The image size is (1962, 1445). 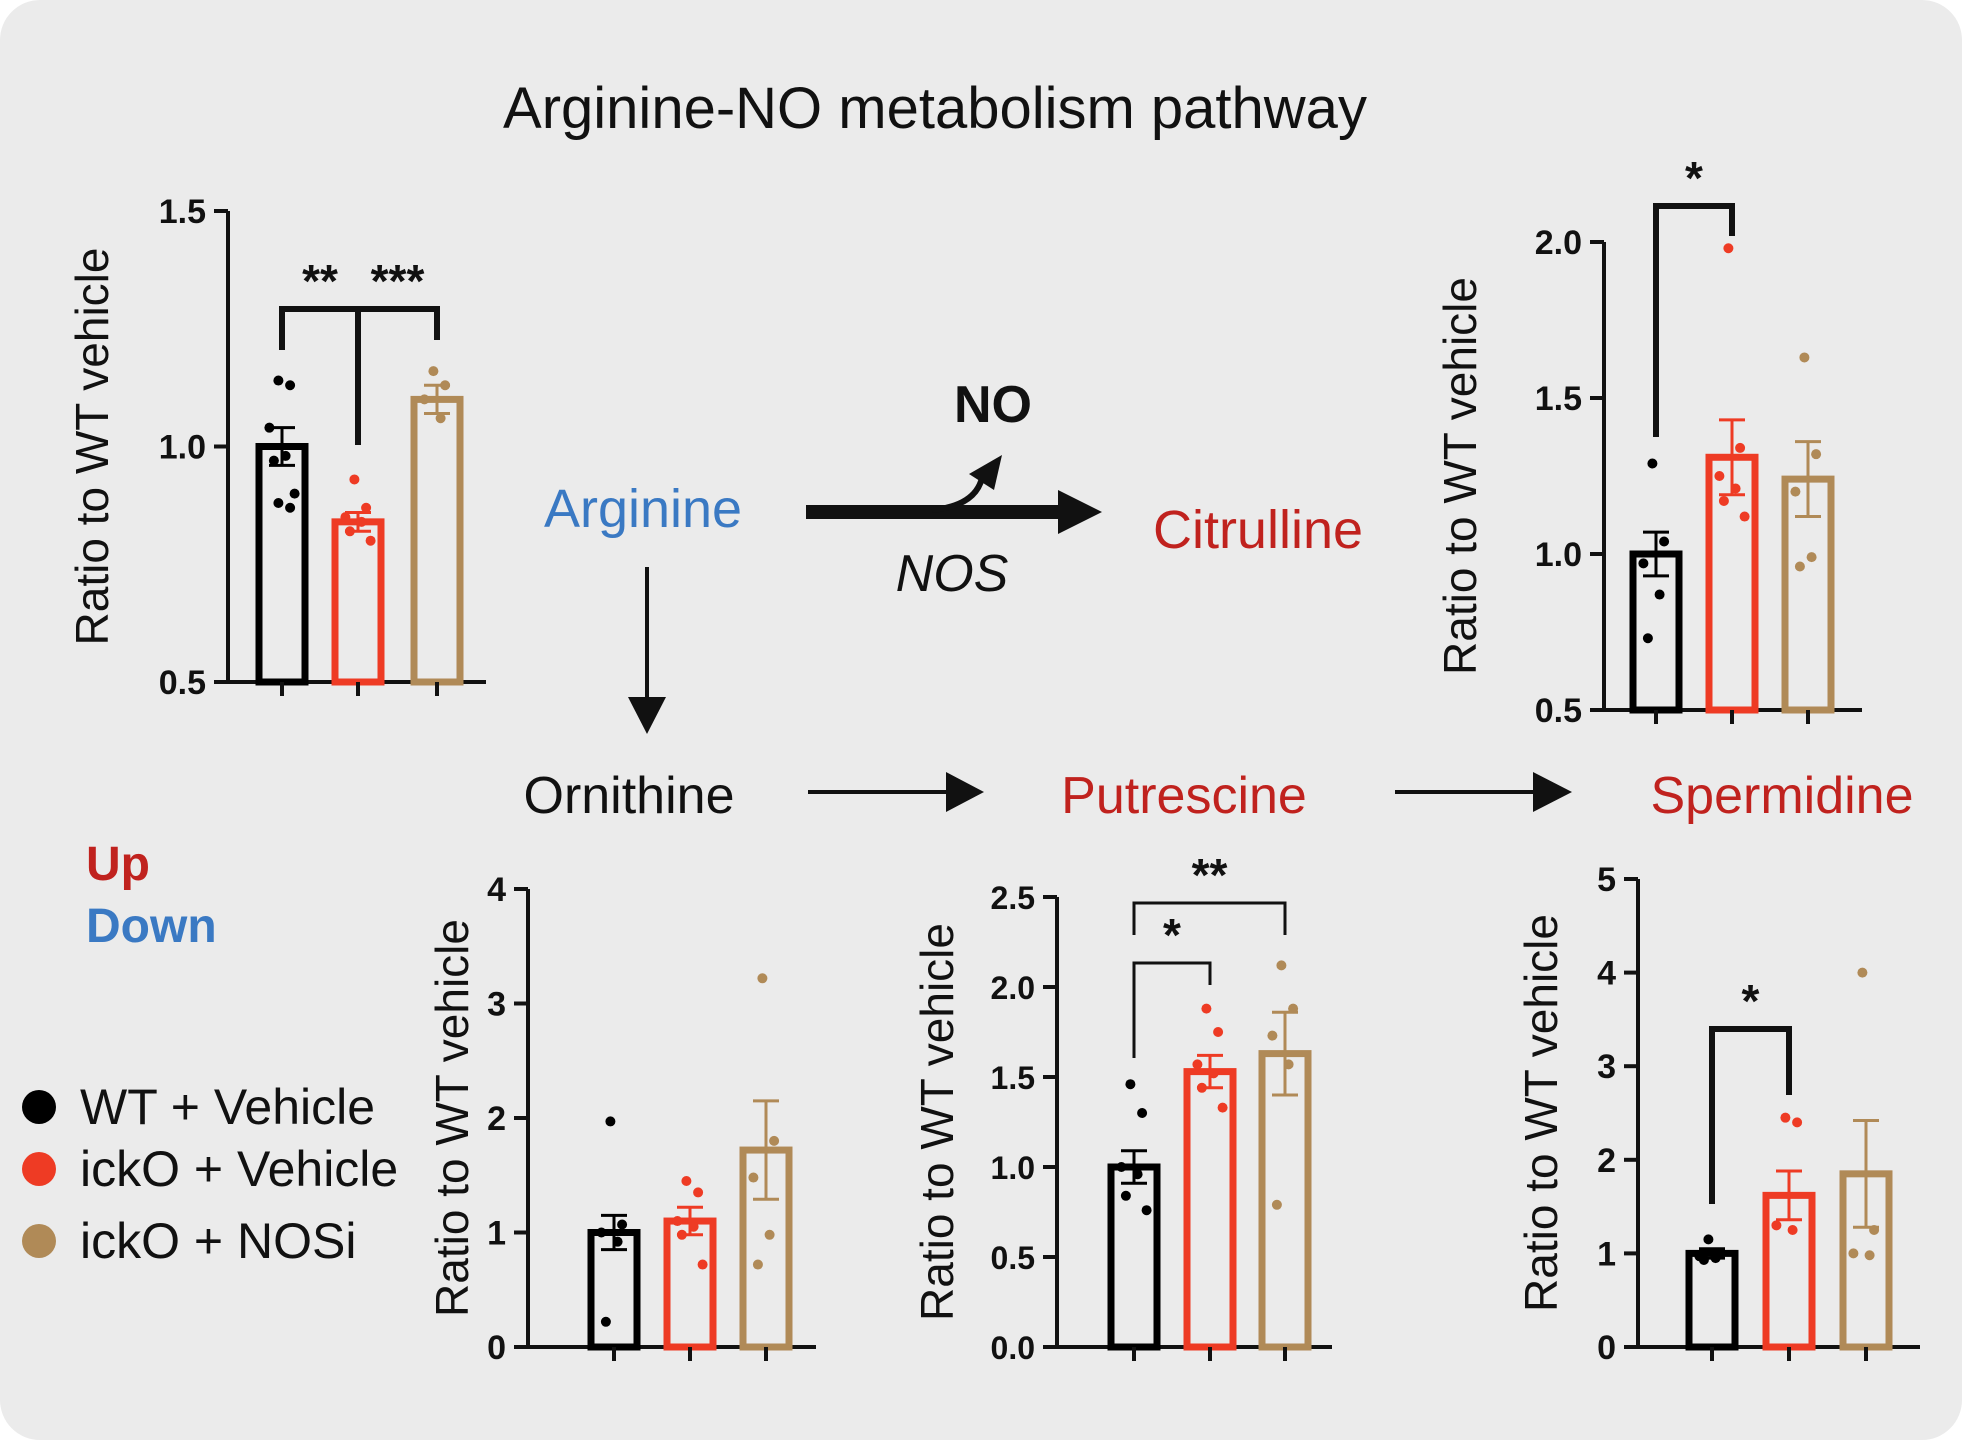 I want to click on metabolite-arginine: Arginine, so click(x=643, y=509).